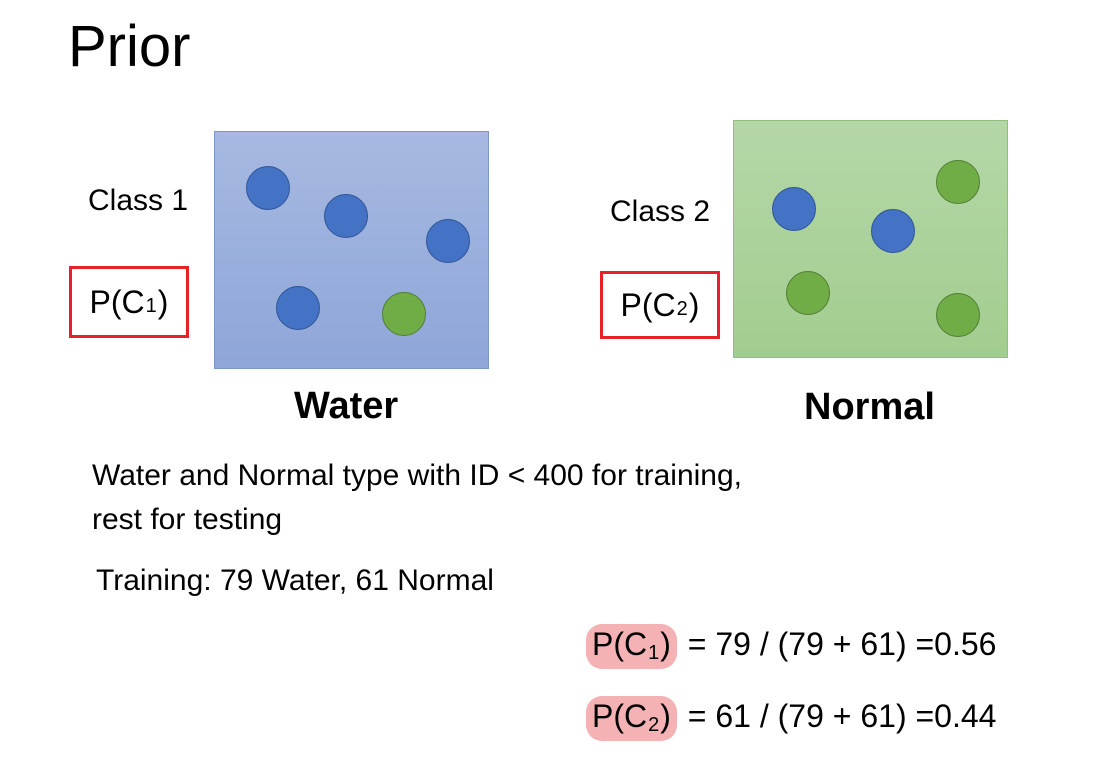 The image size is (1120, 757). I want to click on eq1-close: ), so click(665, 644).